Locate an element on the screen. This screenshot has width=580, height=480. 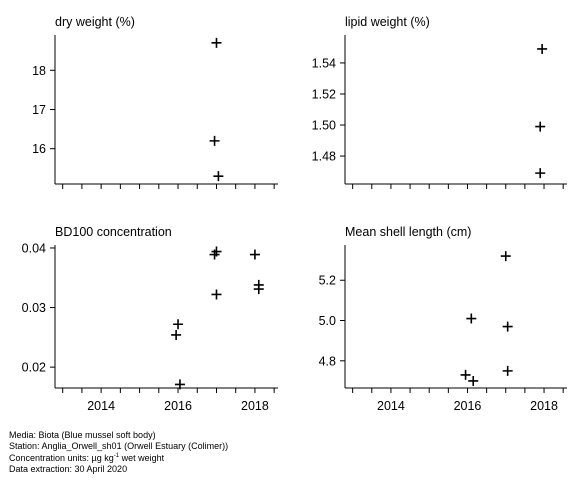
panel-2-y-tick-label: 1.48 is located at coordinates (324, 157).